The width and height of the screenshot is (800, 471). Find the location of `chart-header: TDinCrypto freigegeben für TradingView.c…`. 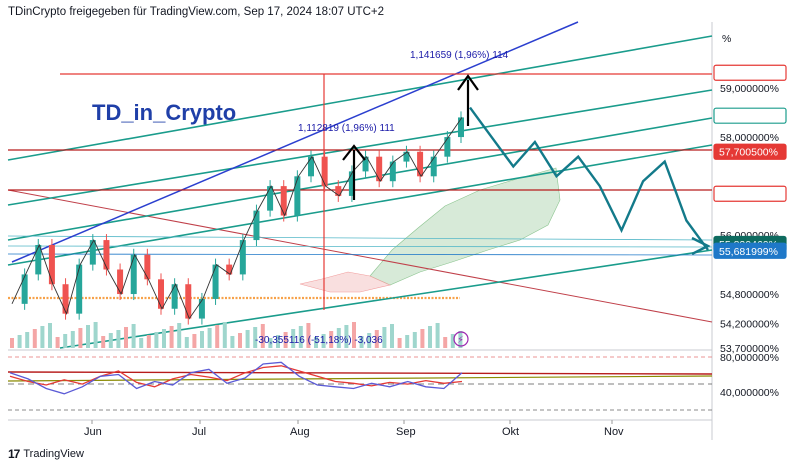

chart-header: TDinCrypto freigegeben für TradingView.c… is located at coordinates (196, 12).